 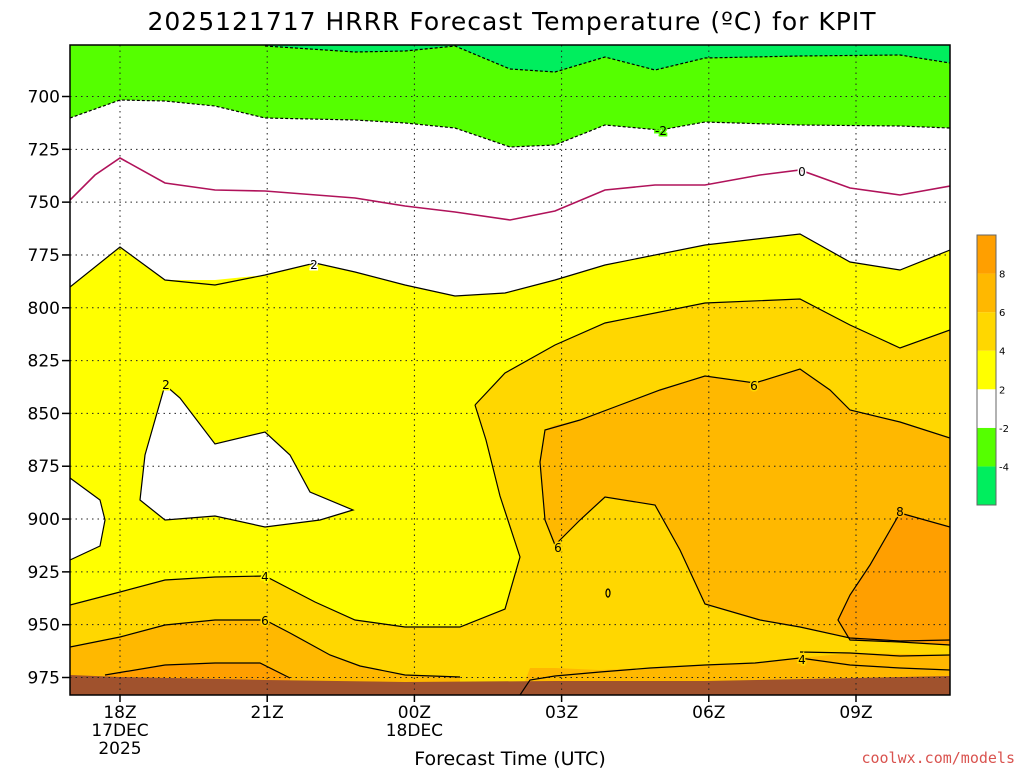 I want to click on contour-line-8-right, so click(x=893, y=579).